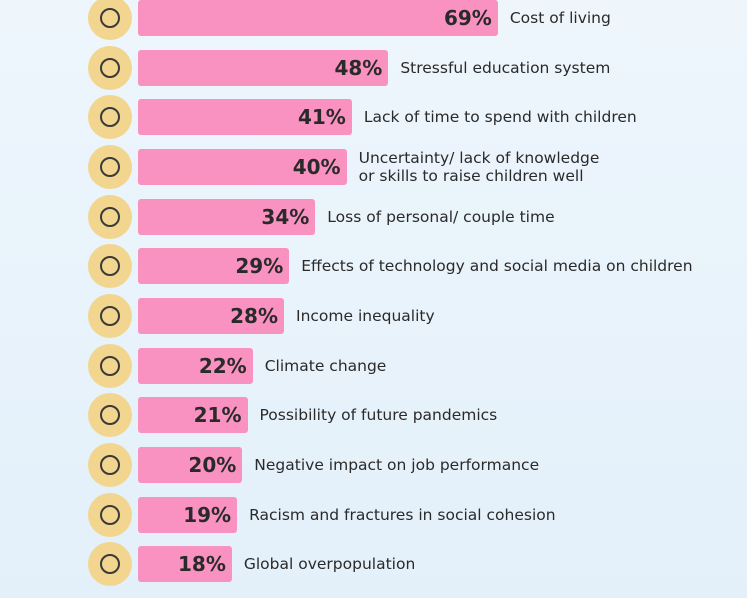 This screenshot has width=747, height=598. What do you see at coordinates (227, 216) in the screenshot?
I see `bar: 34%` at bounding box center [227, 216].